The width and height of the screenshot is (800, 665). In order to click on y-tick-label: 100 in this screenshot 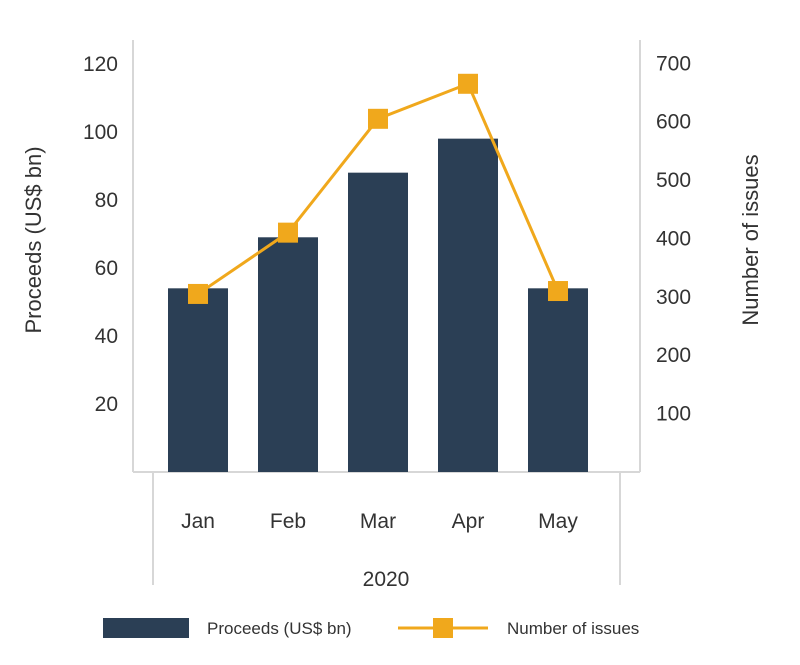, I will do `click(100, 132)`.